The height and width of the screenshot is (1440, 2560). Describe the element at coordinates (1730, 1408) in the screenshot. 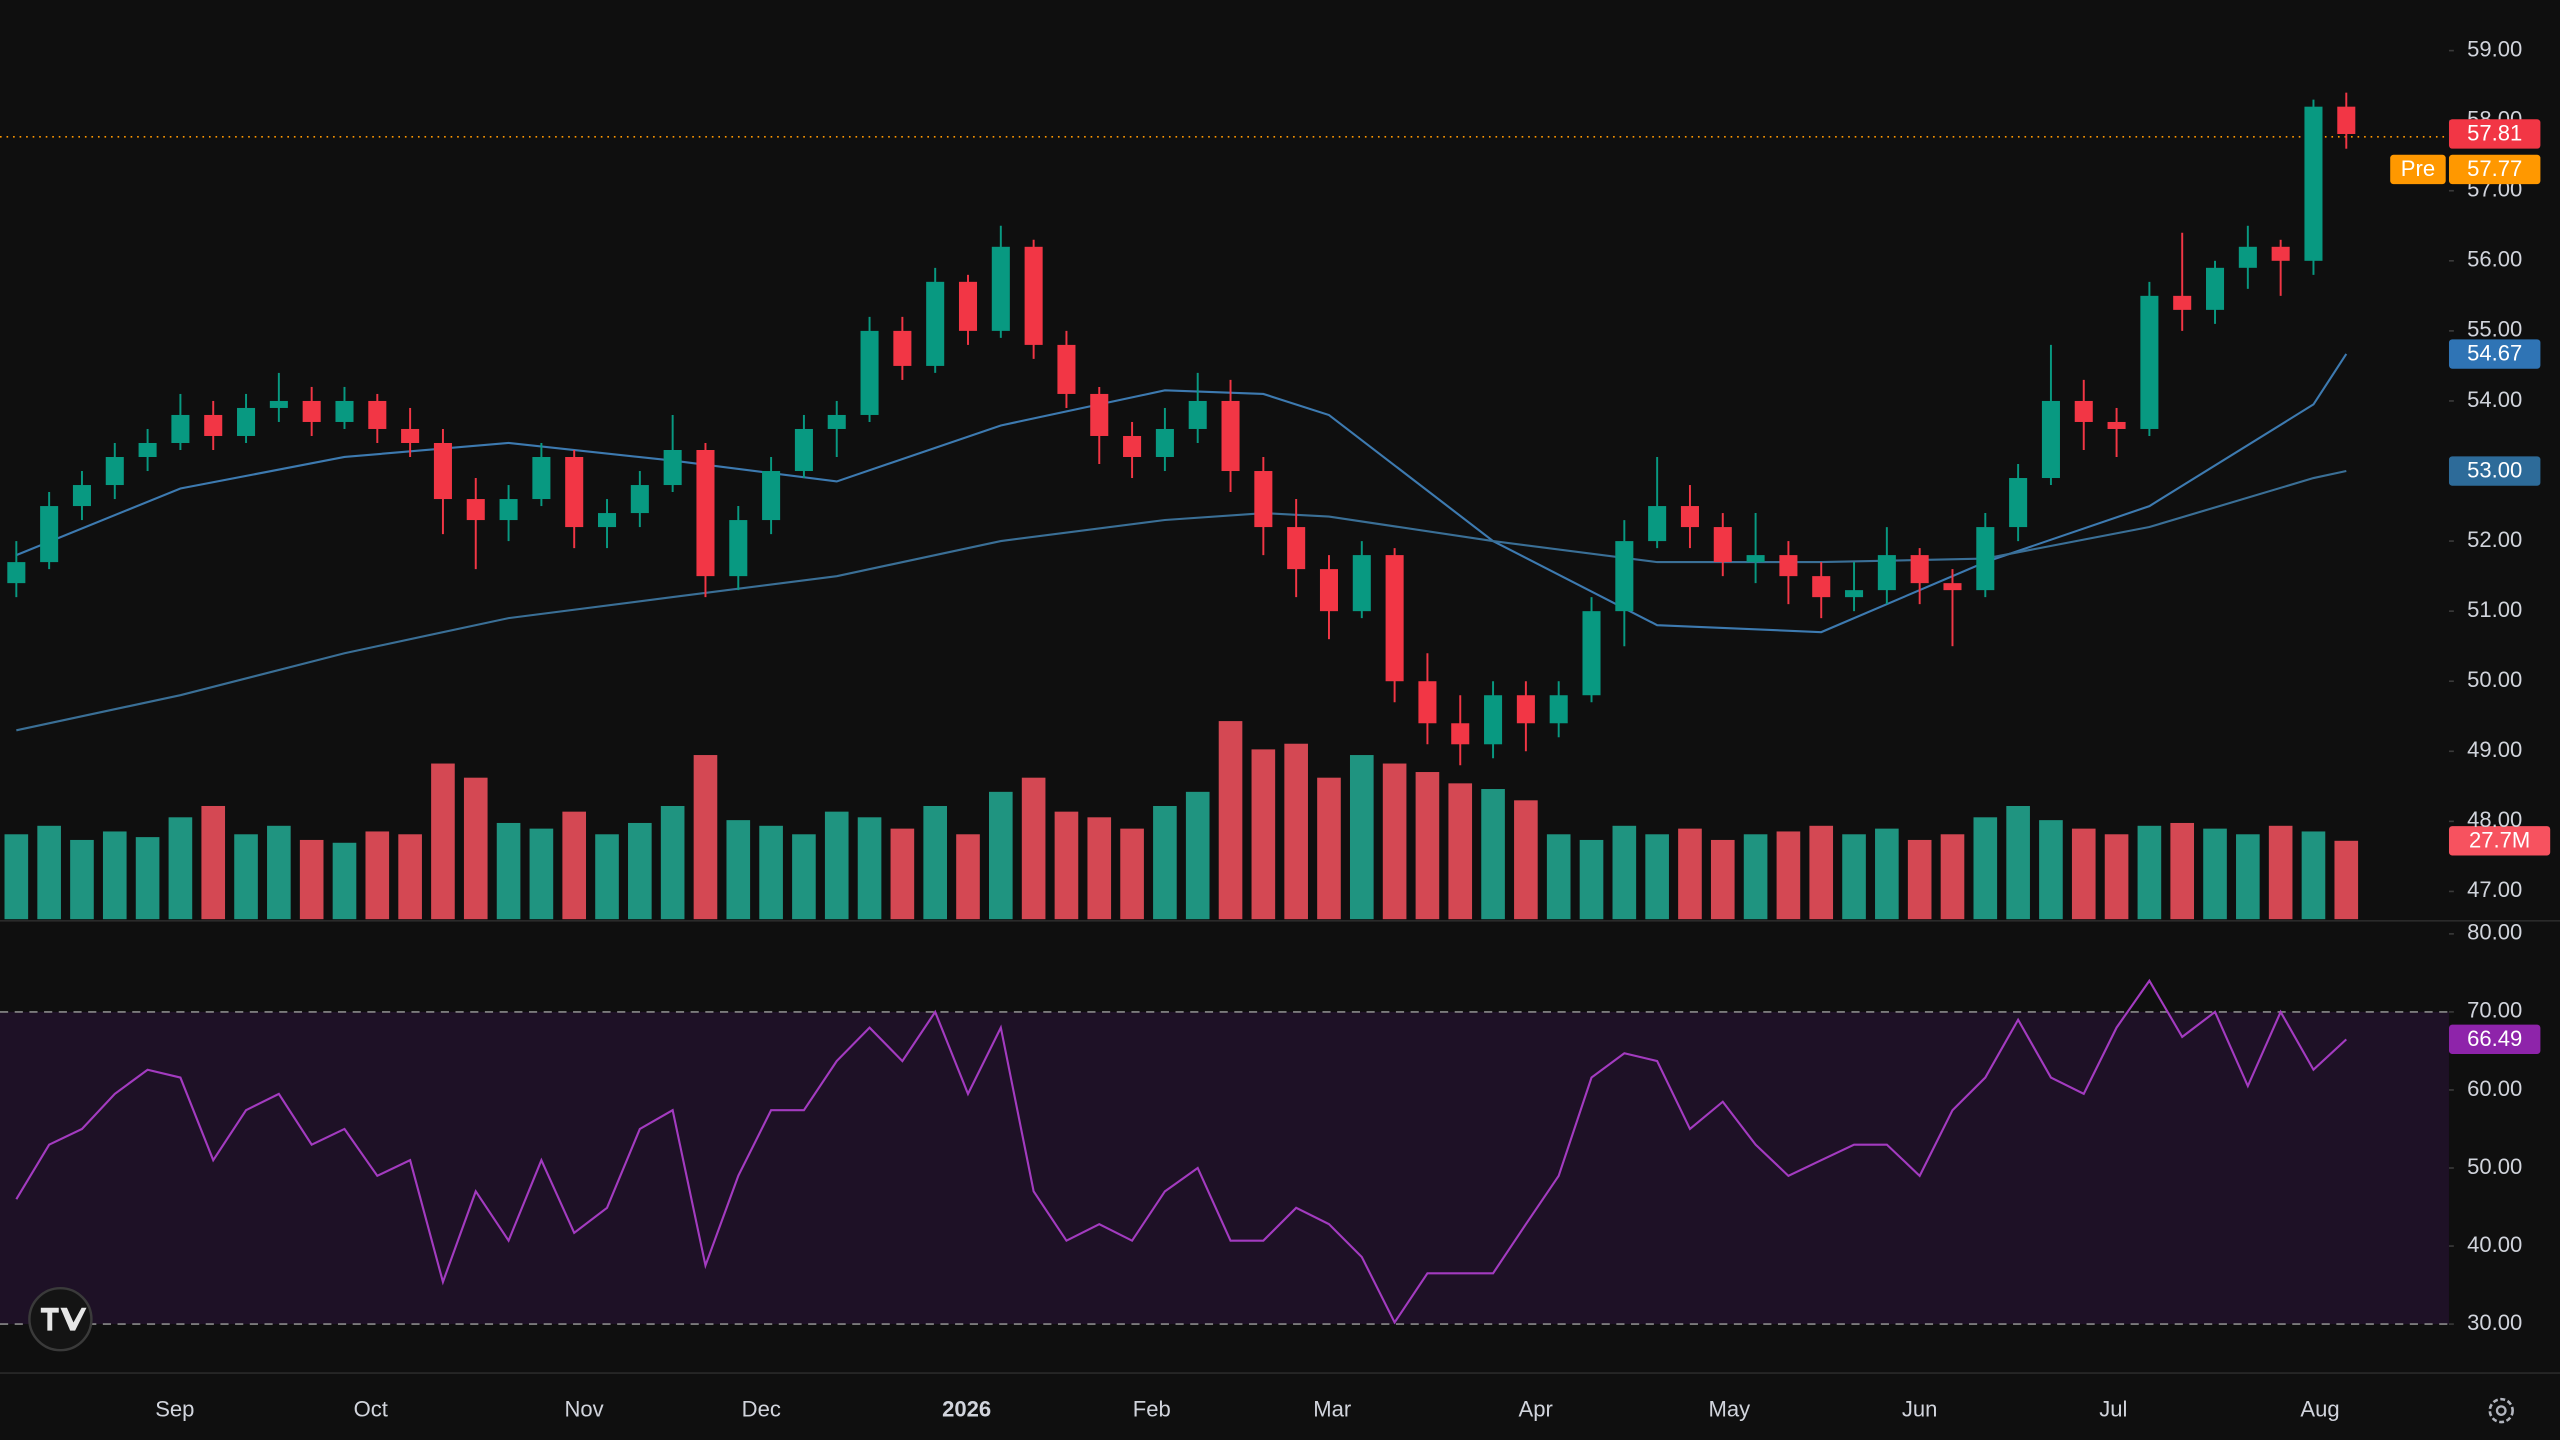

I see `x-tick-label: May` at that location.